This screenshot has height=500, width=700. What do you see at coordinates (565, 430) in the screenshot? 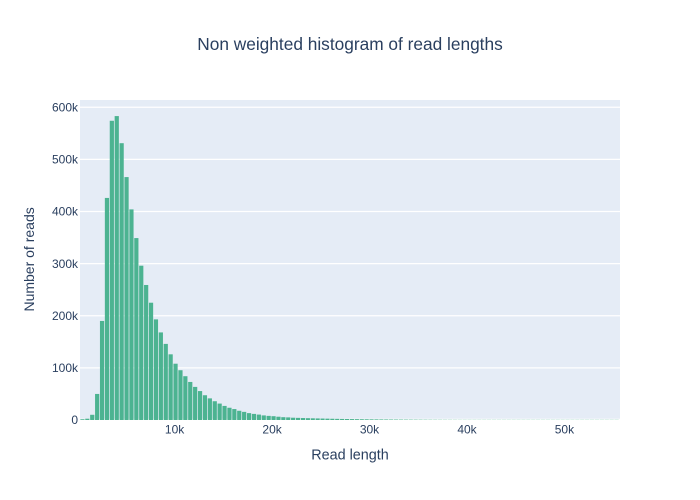
I see `svg-text: 50k` at bounding box center [565, 430].